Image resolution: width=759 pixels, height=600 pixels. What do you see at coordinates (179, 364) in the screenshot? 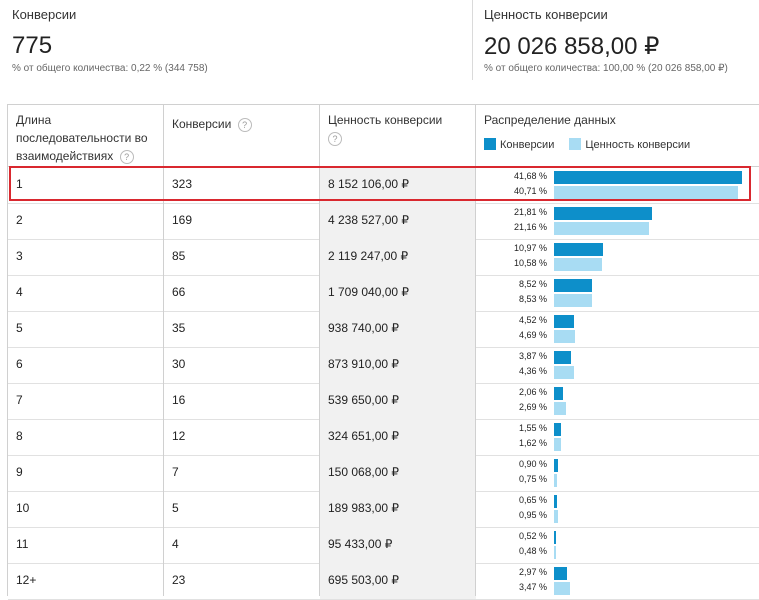
I see `cell-conversions: 30` at bounding box center [179, 364].